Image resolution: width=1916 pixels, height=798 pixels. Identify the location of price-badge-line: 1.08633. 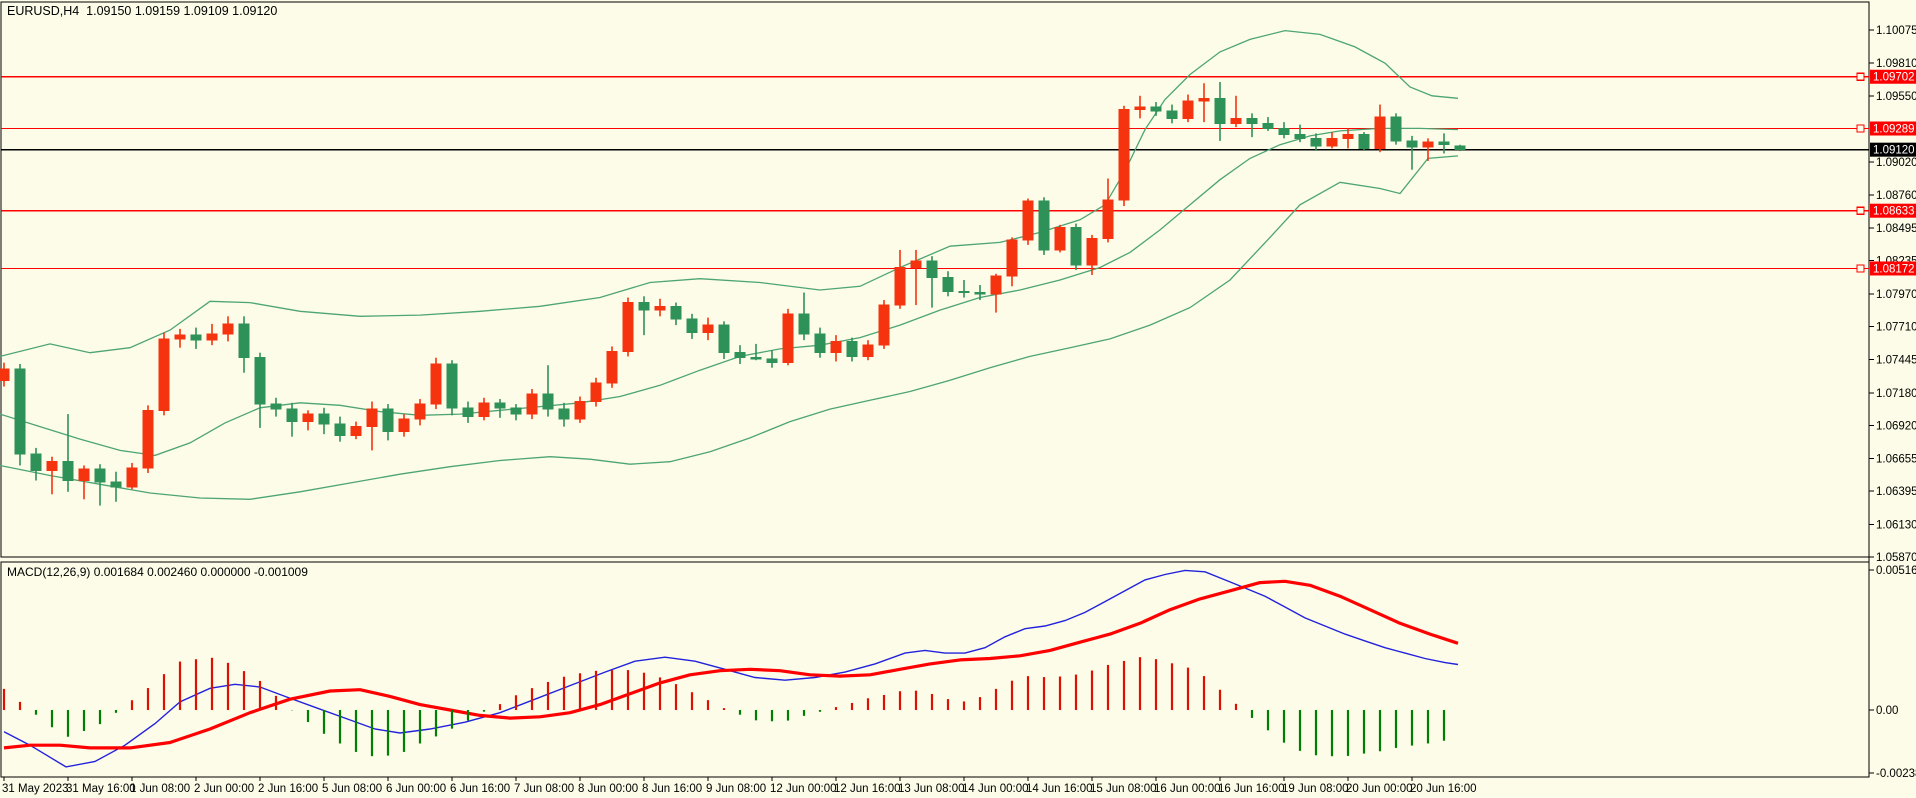
(1893, 210).